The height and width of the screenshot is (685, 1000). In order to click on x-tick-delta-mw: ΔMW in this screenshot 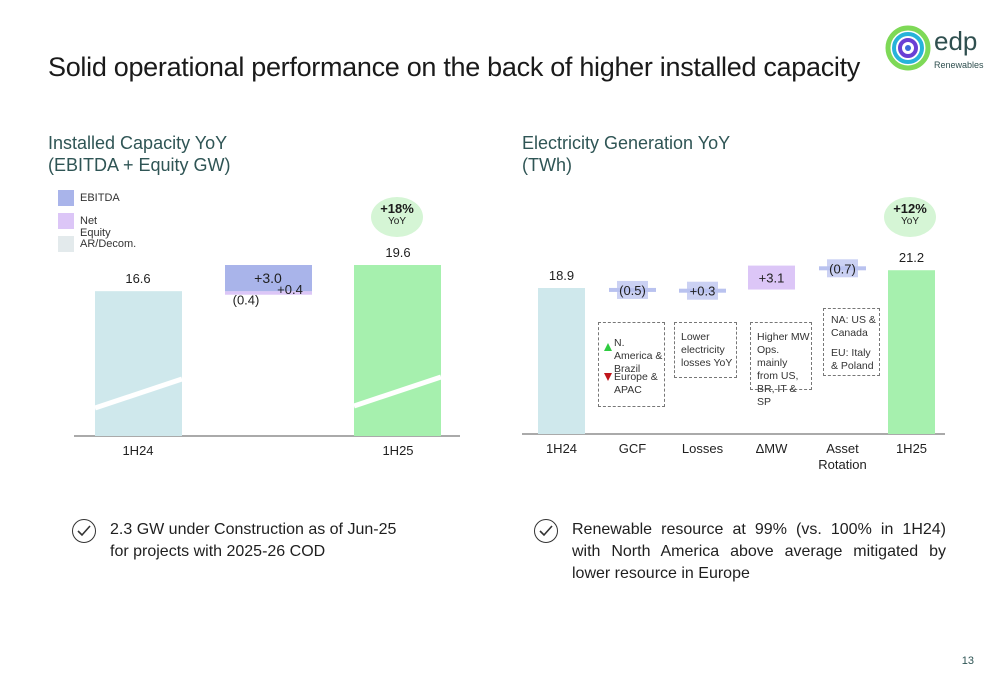, I will do `click(772, 448)`.